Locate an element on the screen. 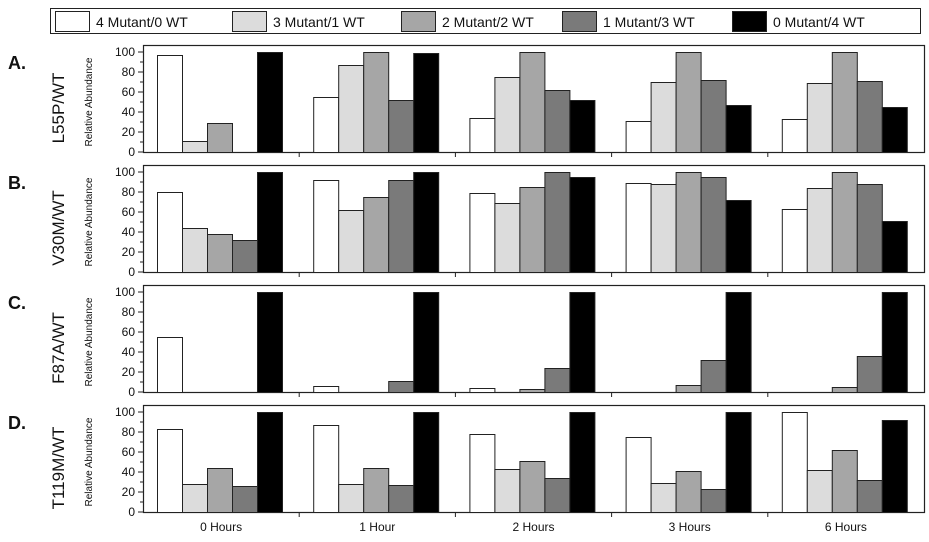 The width and height of the screenshot is (929, 542). y-tick-label: 60 is located at coordinates (129, 212).